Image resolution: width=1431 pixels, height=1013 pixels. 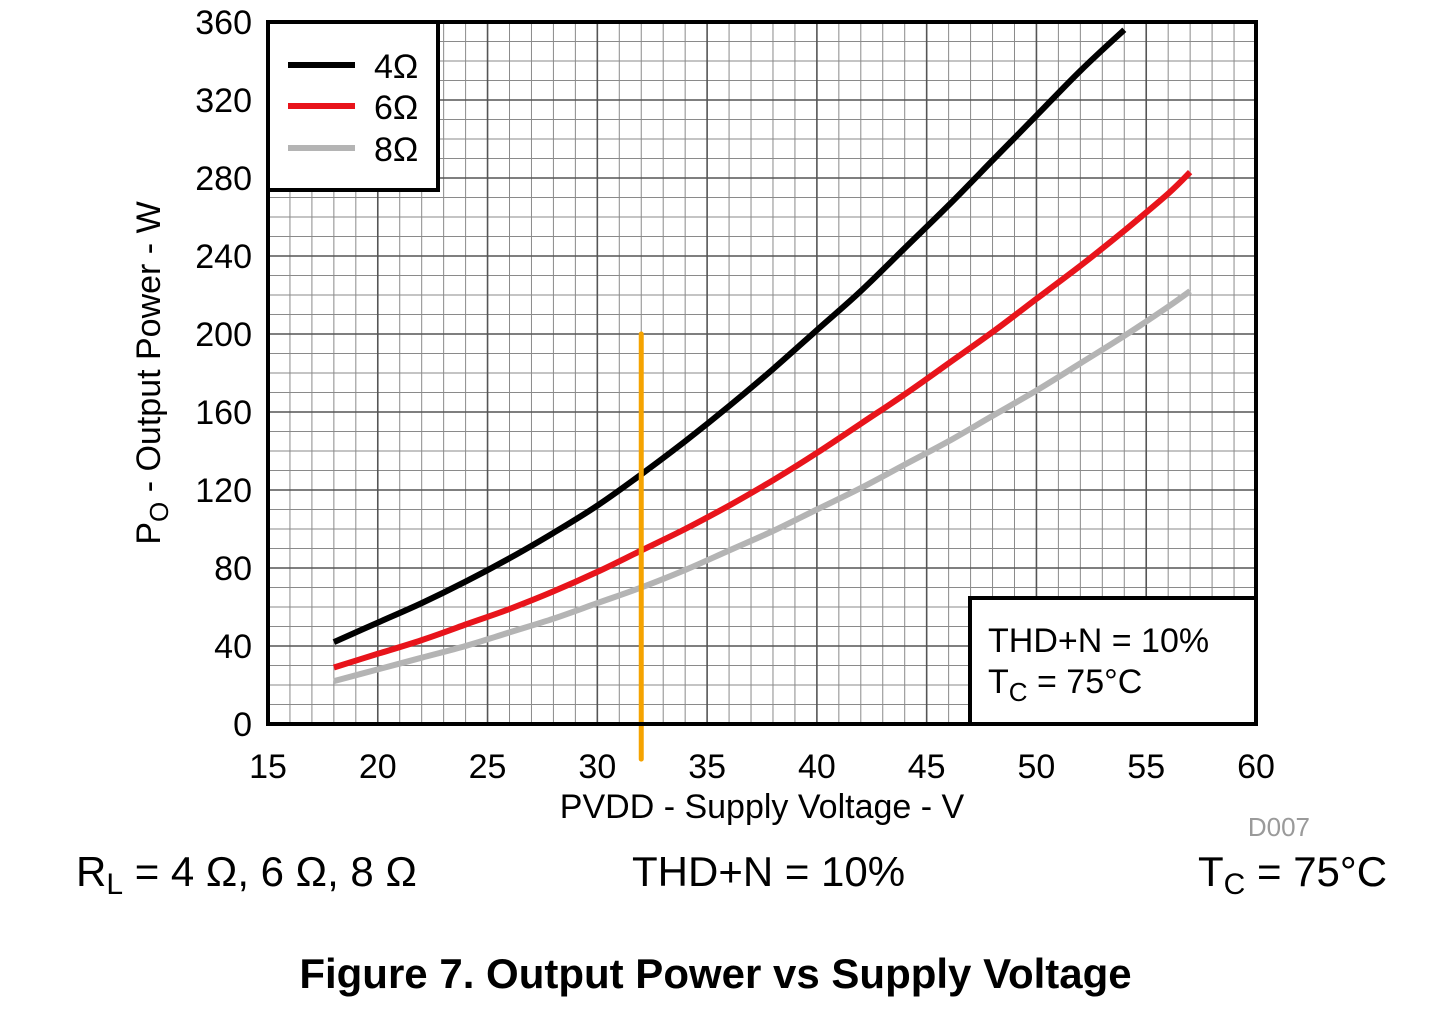 What do you see at coordinates (1146, 767) in the screenshot?
I see `x-tick-label: 55` at bounding box center [1146, 767].